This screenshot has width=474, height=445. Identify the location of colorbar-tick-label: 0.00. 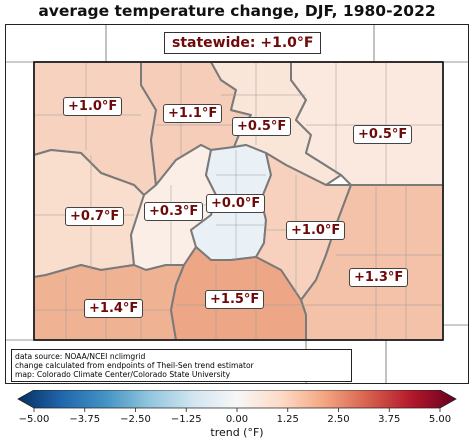
(237, 419).